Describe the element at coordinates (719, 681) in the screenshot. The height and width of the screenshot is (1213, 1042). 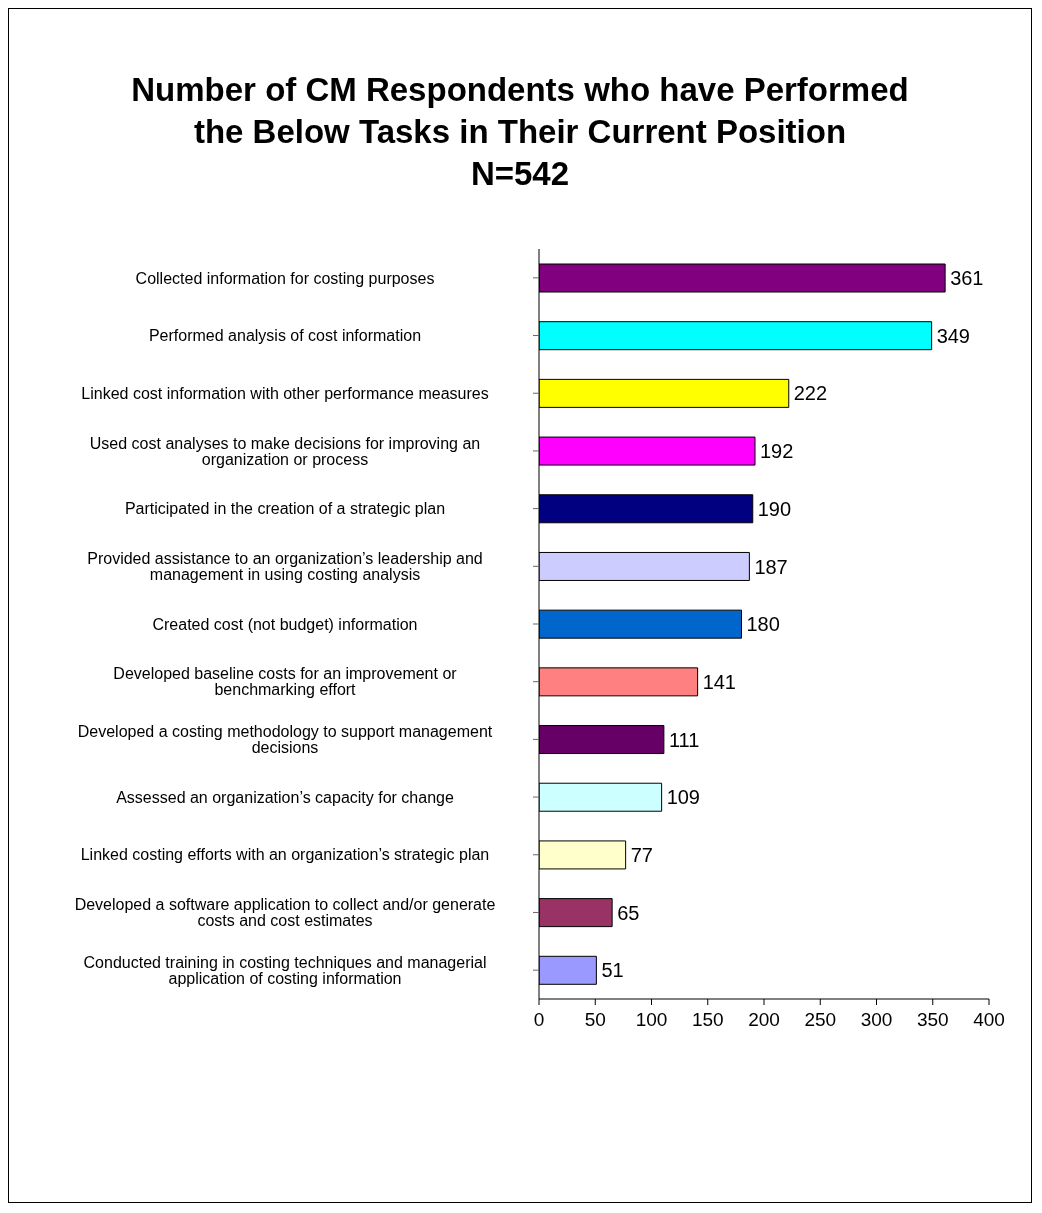
I see `data-label: 141` at that location.